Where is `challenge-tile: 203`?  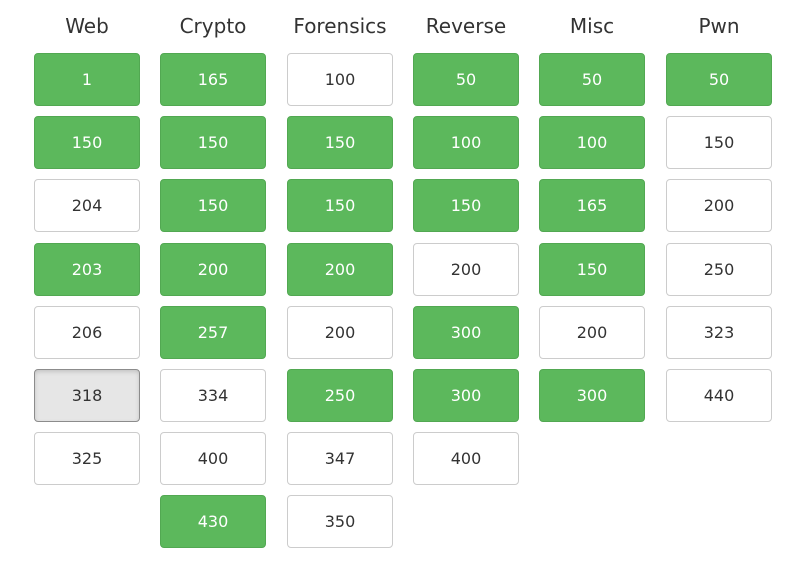
challenge-tile: 203 is located at coordinates (87, 269).